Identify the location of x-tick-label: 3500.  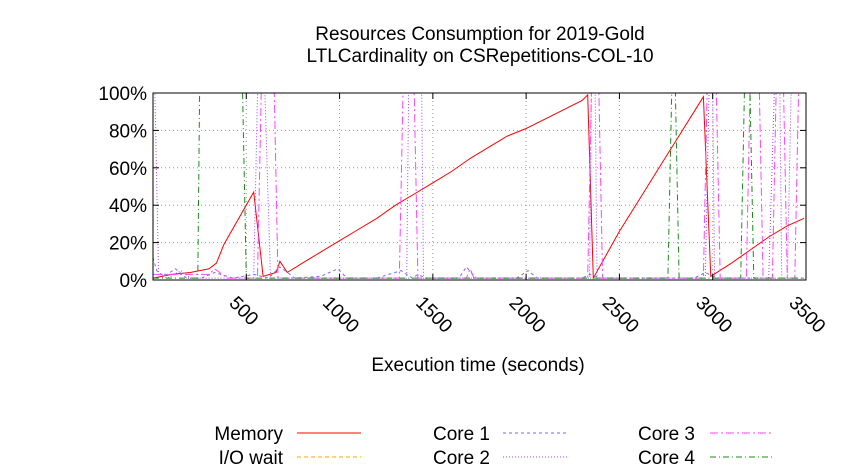
(806, 315).